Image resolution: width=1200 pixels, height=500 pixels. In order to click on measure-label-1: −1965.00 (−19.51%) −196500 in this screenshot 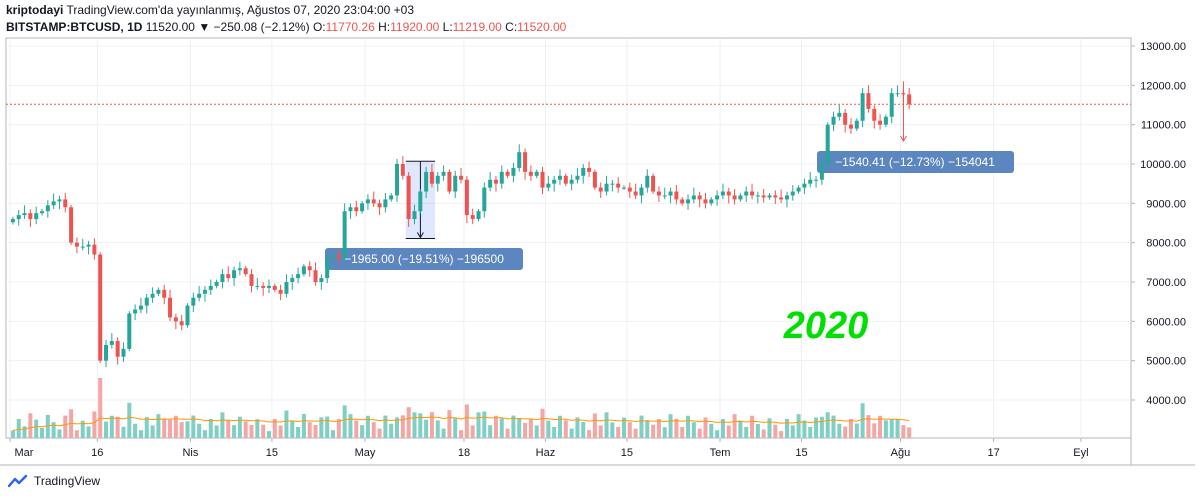, I will do `click(424, 259)`.